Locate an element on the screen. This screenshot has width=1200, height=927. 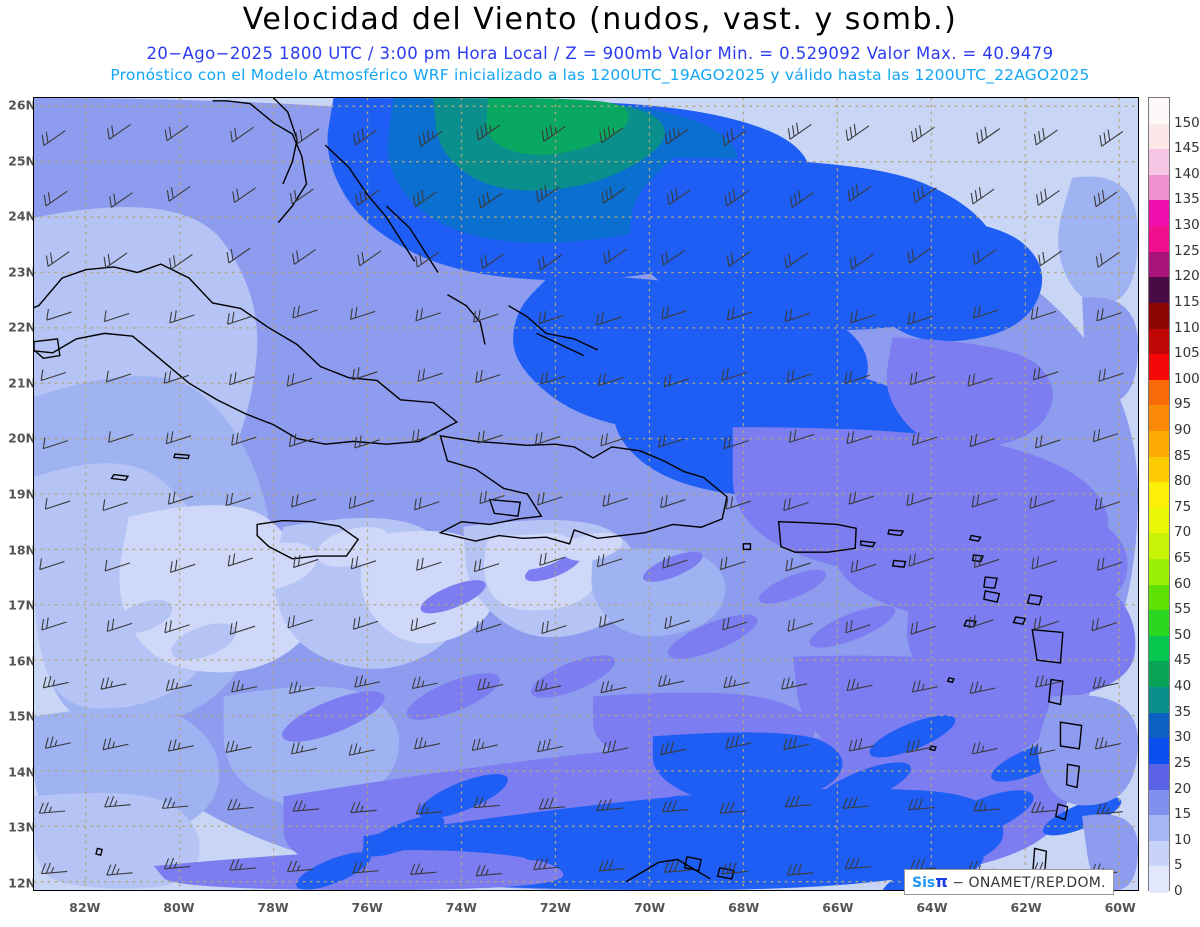
colorbar-tick: 120 is located at coordinates (1187, 276).